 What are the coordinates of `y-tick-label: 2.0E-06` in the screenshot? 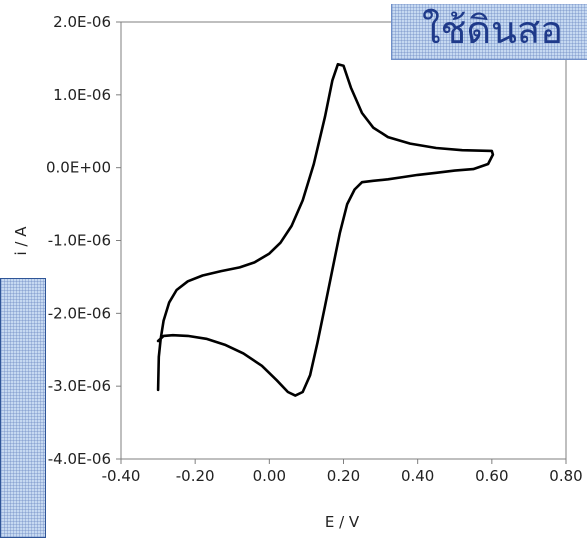 It's located at (82, 22).